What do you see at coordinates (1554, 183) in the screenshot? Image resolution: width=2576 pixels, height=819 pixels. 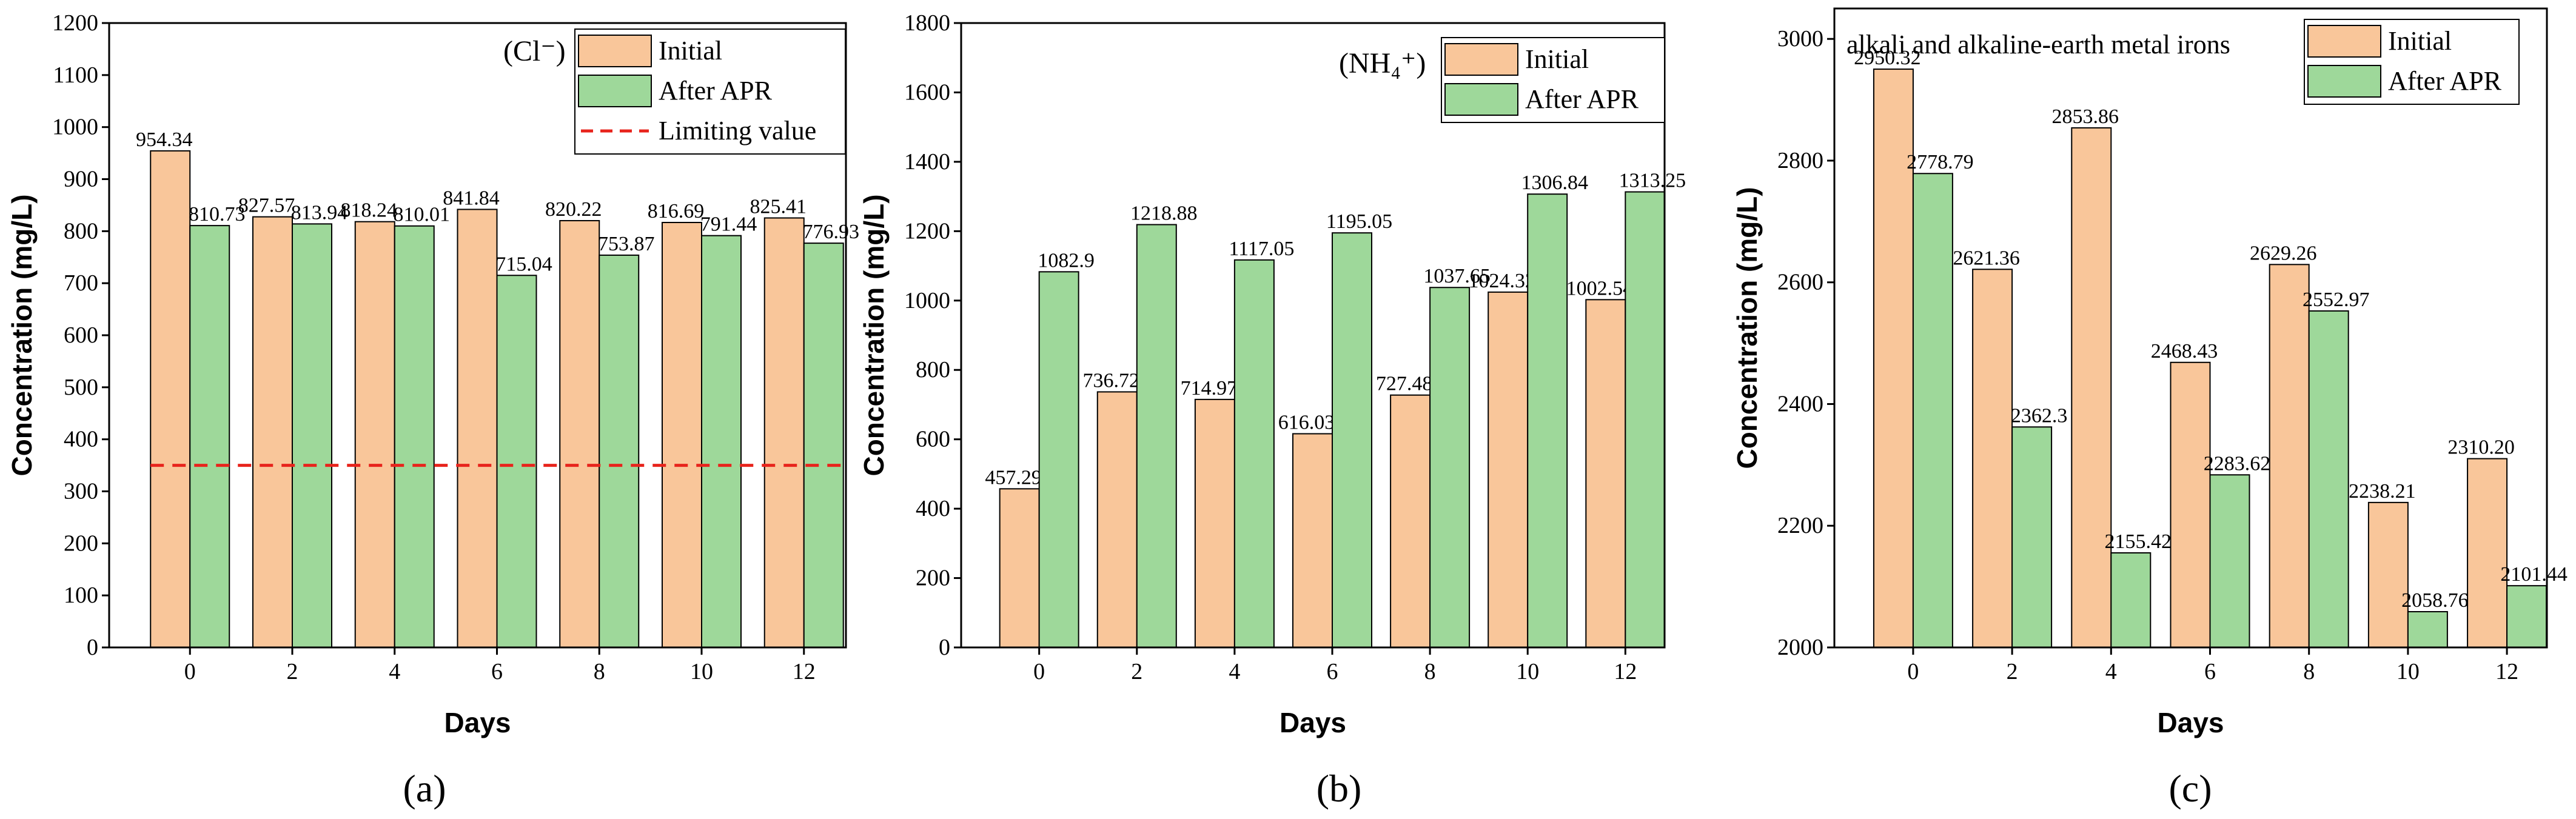 I see `data-label-after-apr-day-10: 1306.84` at bounding box center [1554, 183].